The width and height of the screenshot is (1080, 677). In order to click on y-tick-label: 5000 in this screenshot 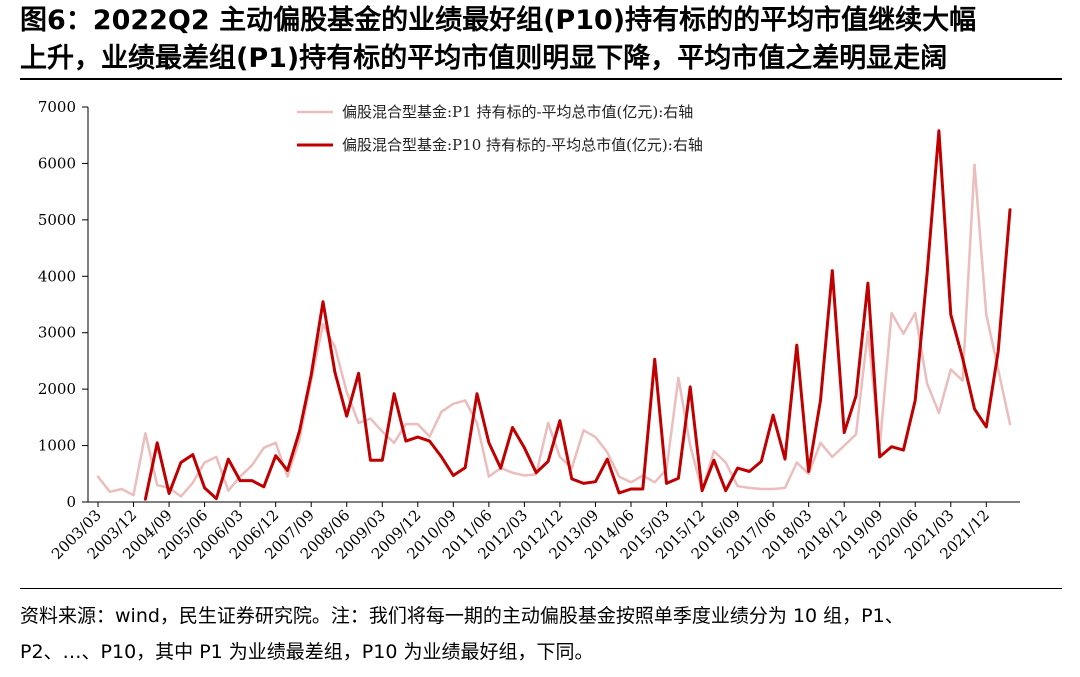, I will do `click(57, 220)`.